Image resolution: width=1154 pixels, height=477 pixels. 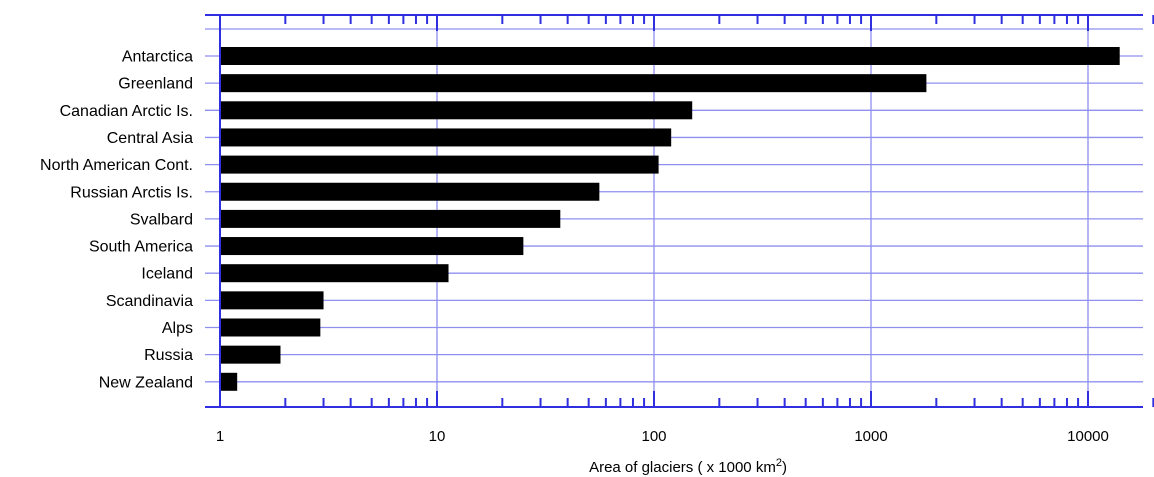 What do you see at coordinates (157, 57) in the screenshot?
I see `category-label: Antarctica` at bounding box center [157, 57].